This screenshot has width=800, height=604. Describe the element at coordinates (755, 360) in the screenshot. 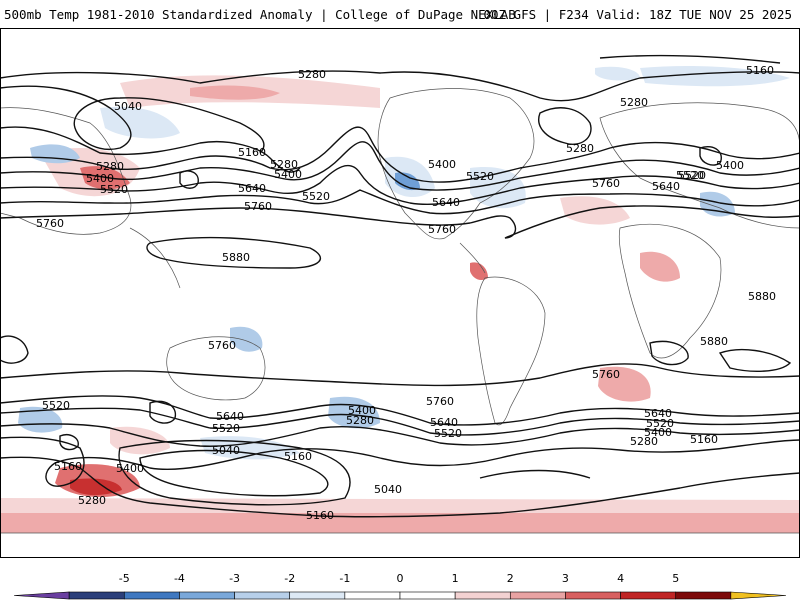

I see `contour-5880-af2` at that location.